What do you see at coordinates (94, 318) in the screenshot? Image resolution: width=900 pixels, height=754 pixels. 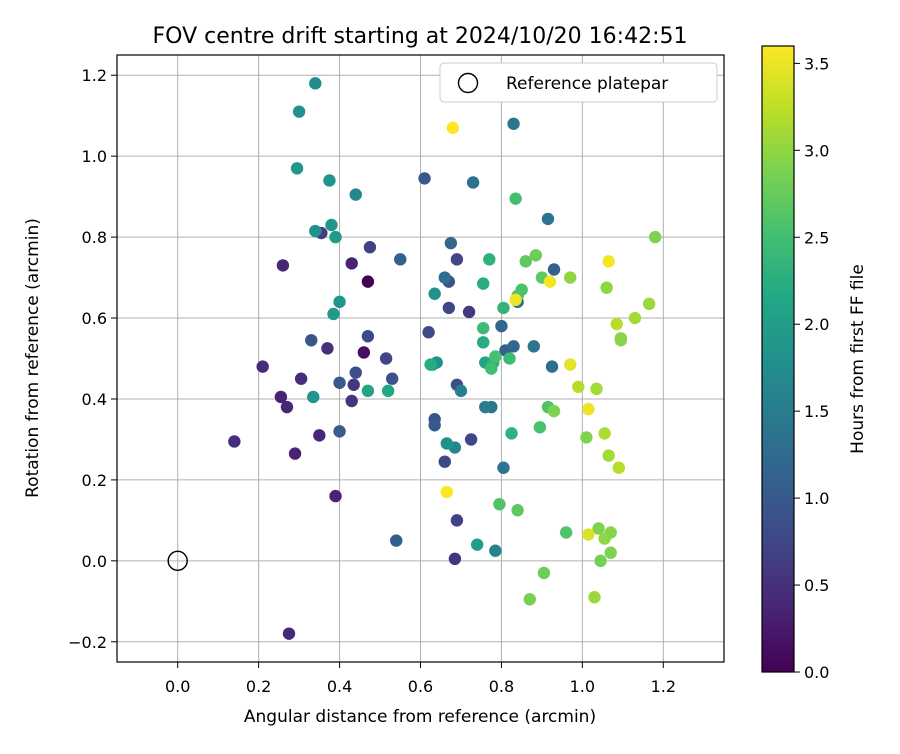 I see `y-tick-label: 0.6` at bounding box center [94, 318].